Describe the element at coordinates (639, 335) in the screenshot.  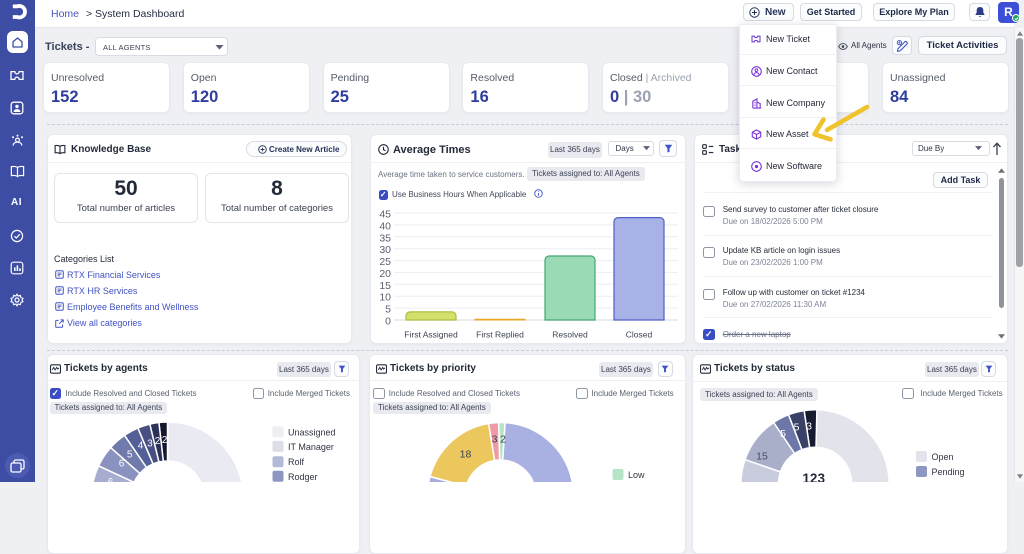
I see `svg-text: Closed` at that location.